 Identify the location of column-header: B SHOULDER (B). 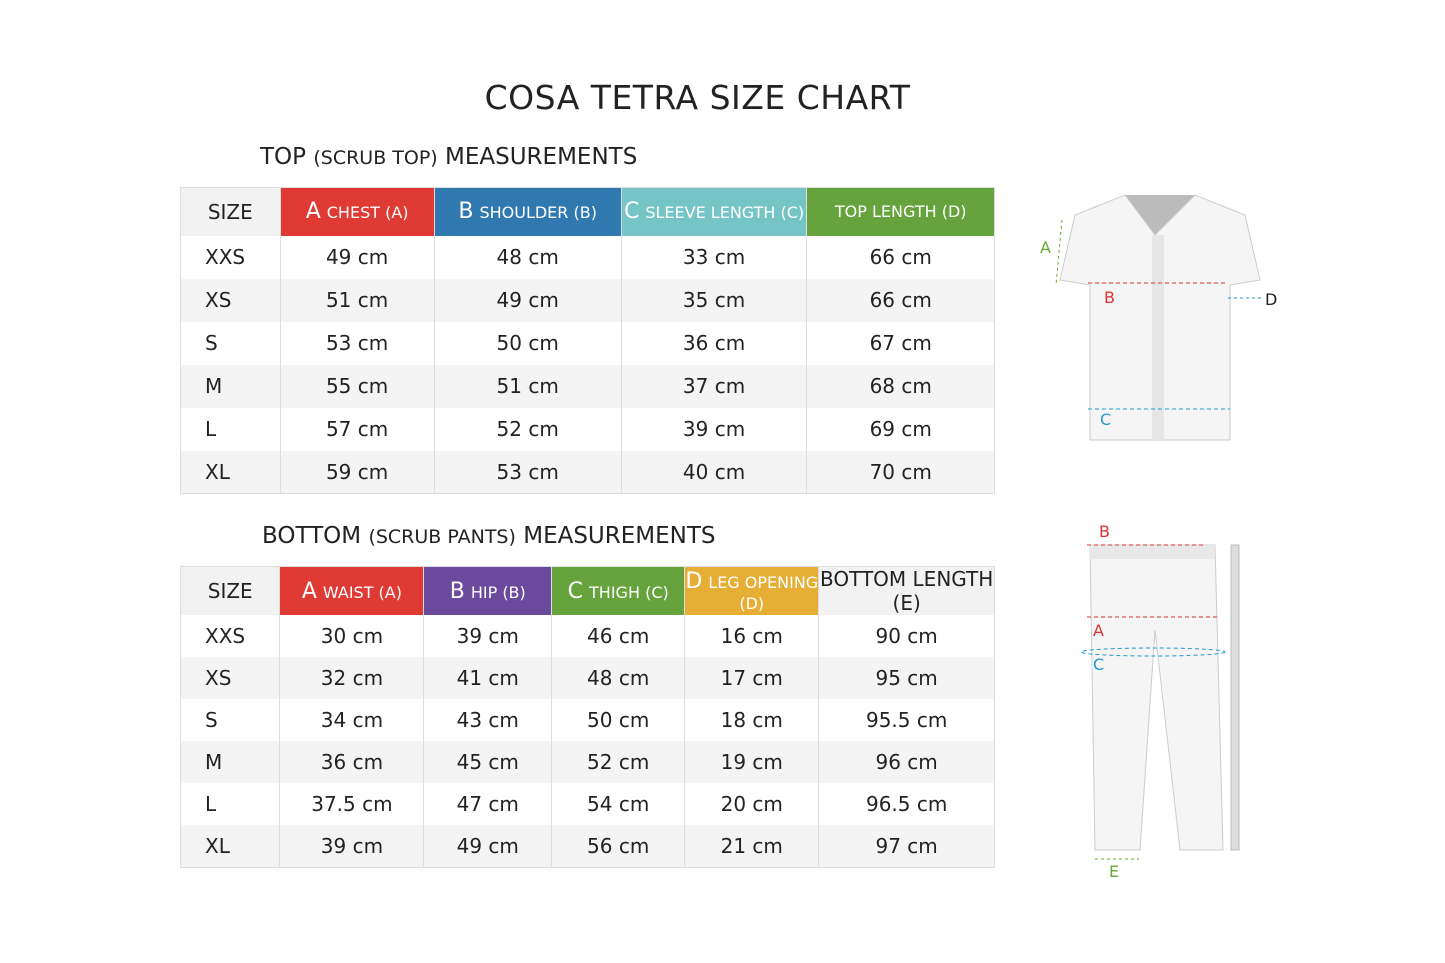
(527, 211).